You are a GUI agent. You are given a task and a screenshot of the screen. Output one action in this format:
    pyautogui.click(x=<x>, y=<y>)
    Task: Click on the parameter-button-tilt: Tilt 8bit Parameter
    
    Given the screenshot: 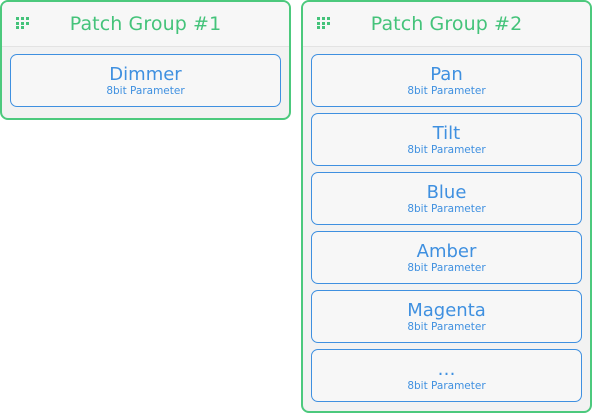 What is the action you would take?
    pyautogui.click(x=446, y=139)
    